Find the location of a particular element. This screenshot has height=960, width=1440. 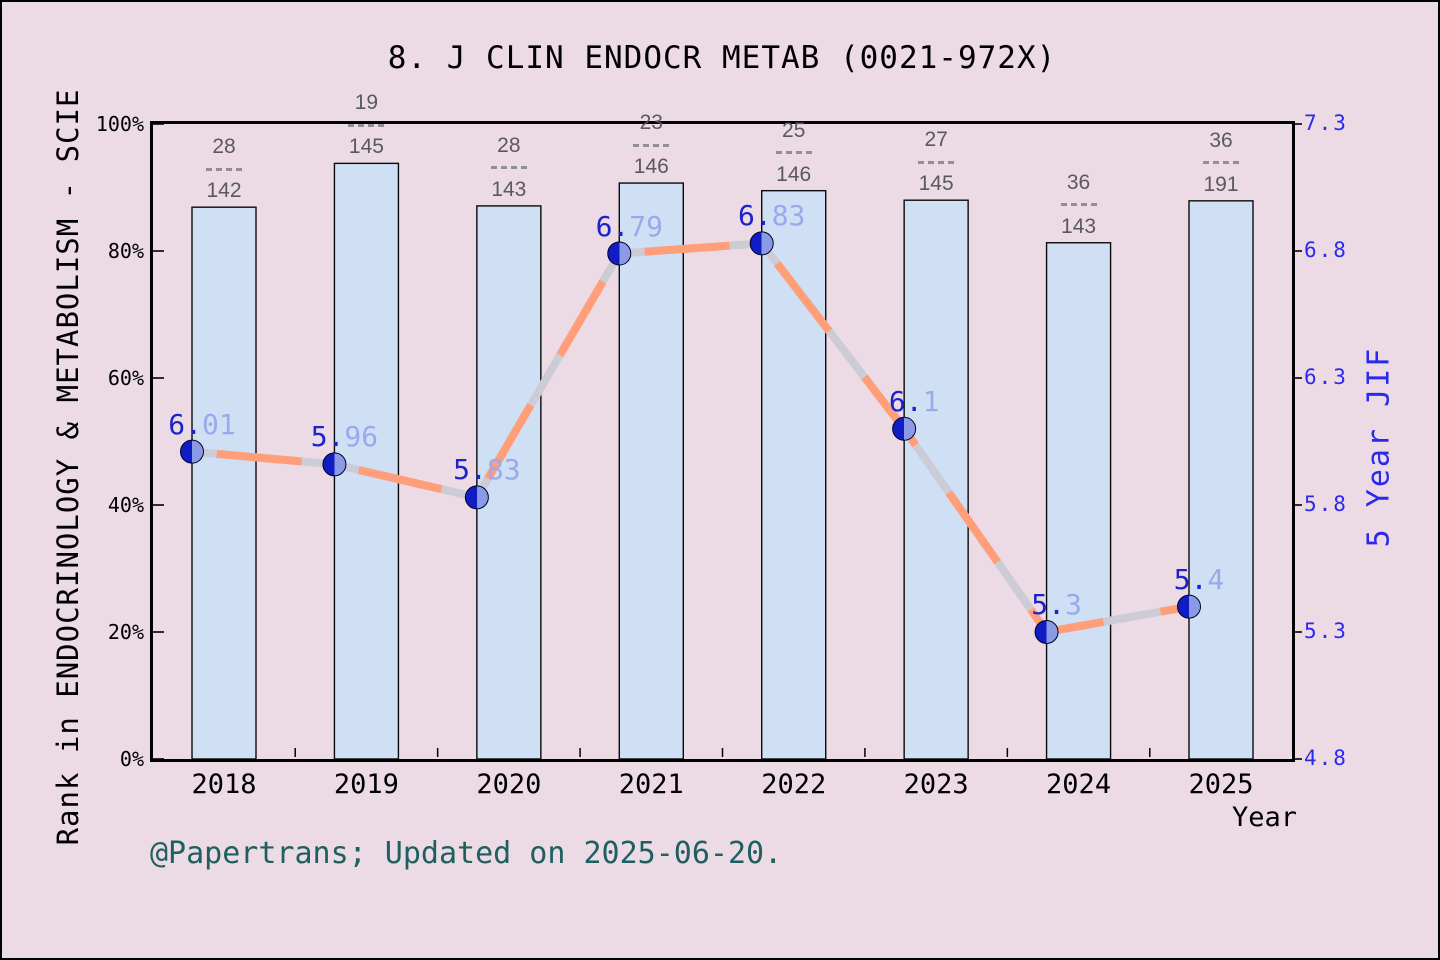

fraction-denominator: 142 is located at coordinates (224, 191).